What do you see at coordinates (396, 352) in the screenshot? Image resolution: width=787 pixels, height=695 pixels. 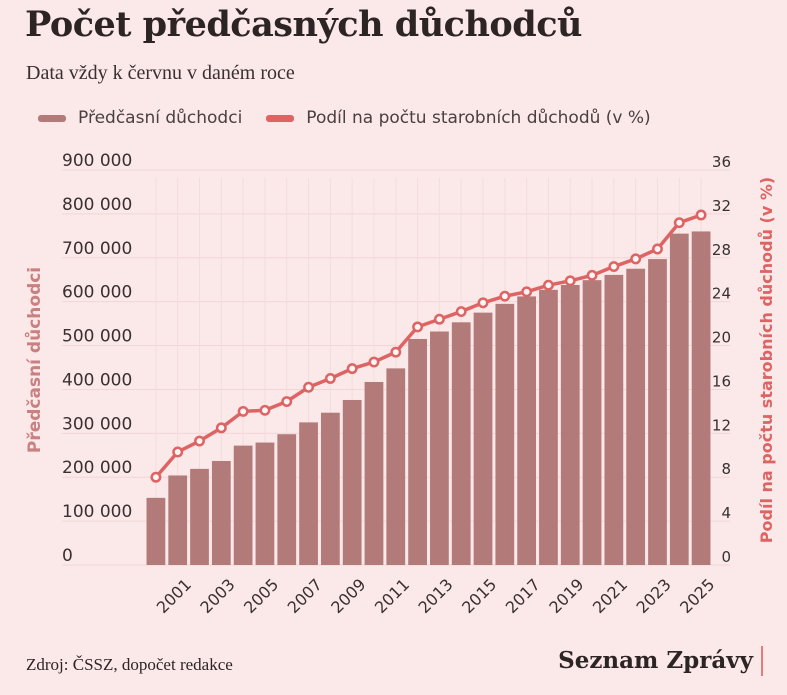 I see `line-point-2011` at bounding box center [396, 352].